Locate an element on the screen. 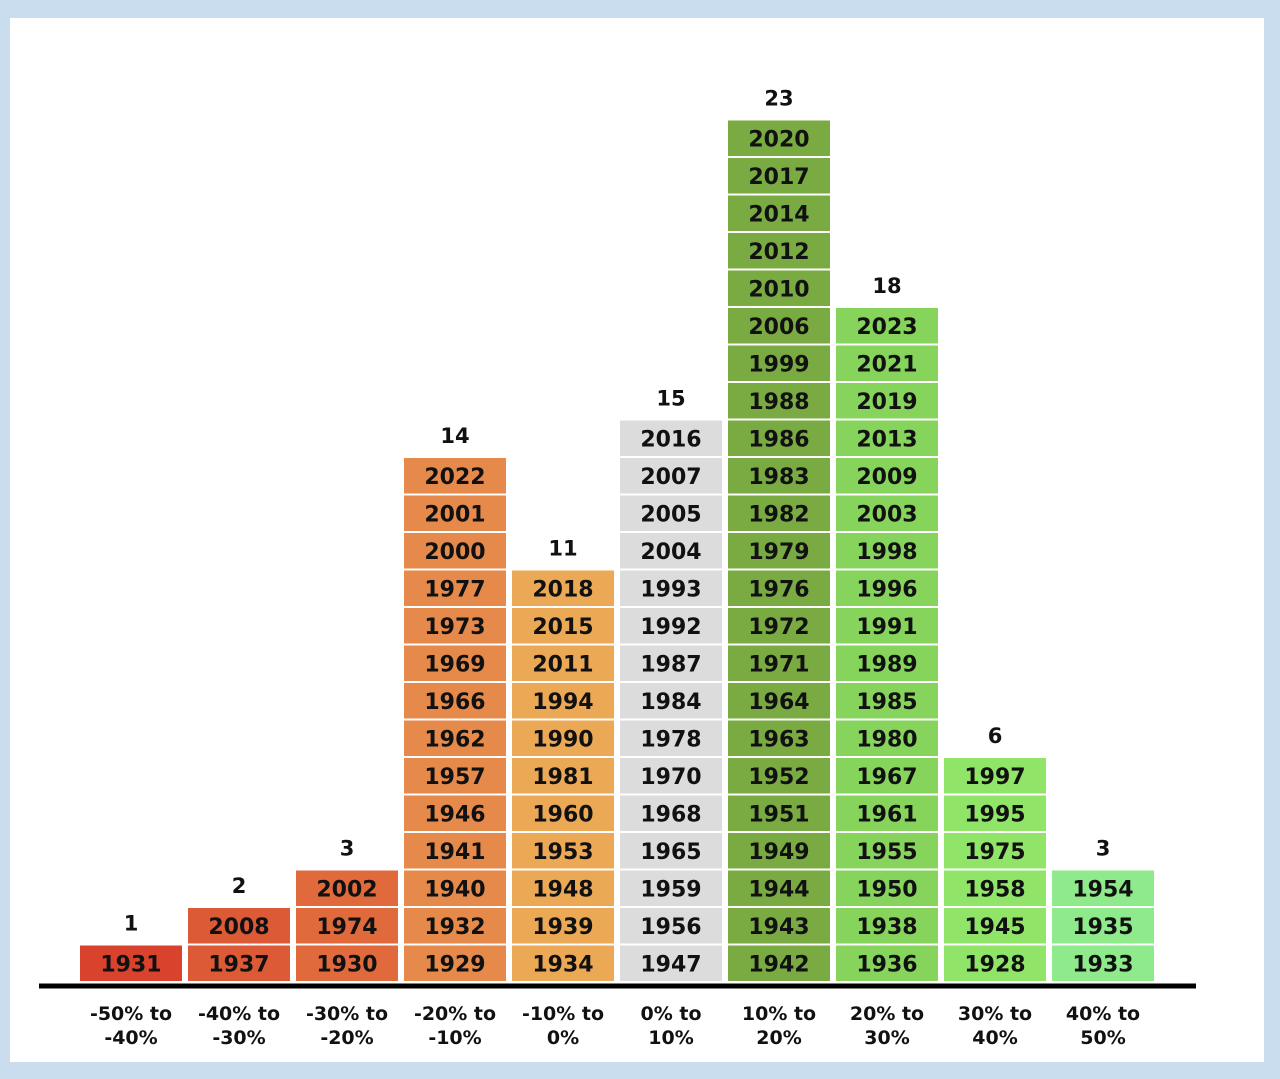 The height and width of the screenshot is (1079, 1280). category-label-line1: -20% to is located at coordinates (455, 1014).